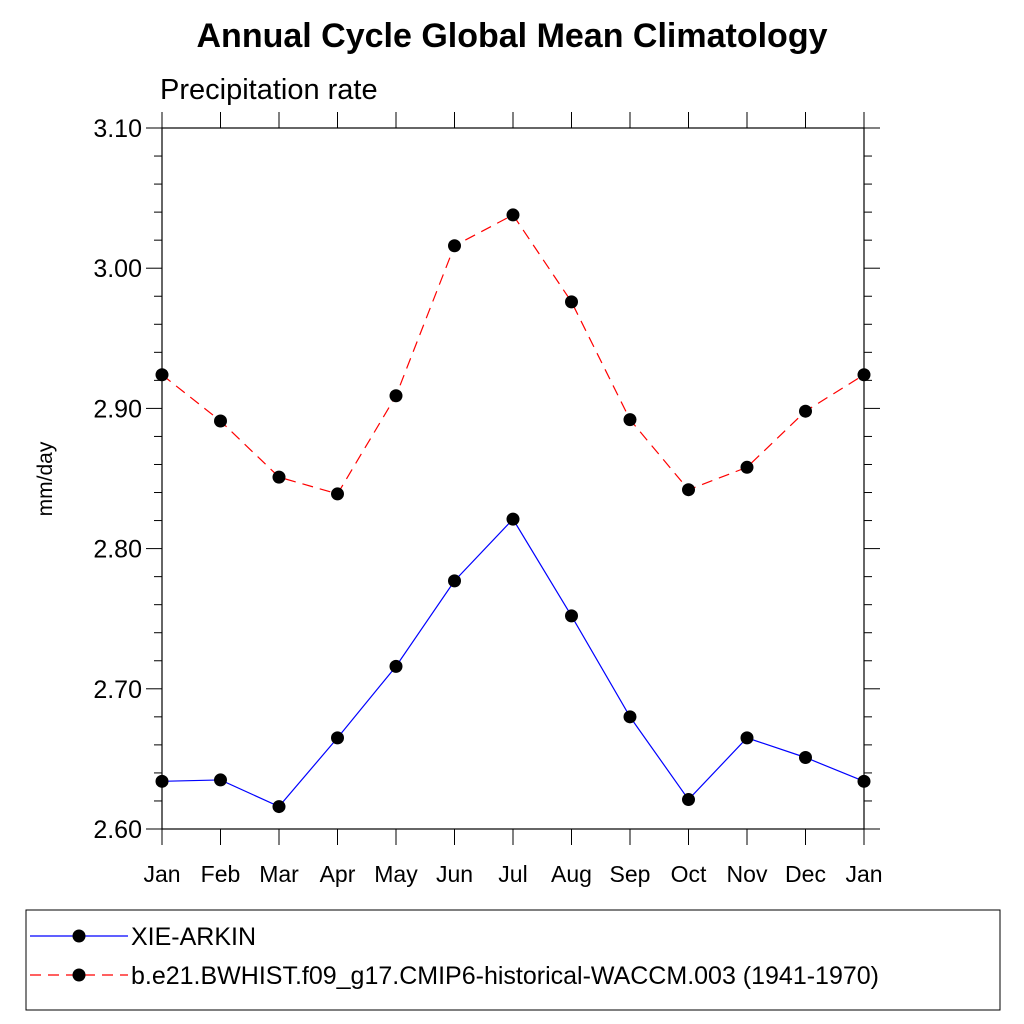  I want to click on legend-marker-xie-arkin, so click(79, 936).